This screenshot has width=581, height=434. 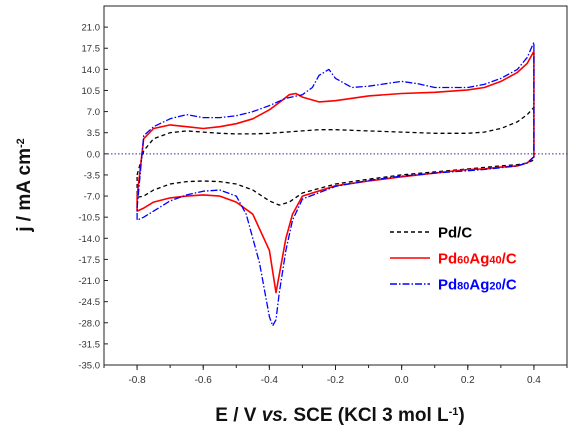 I want to click on x-tick-label: 0.4, so click(x=534, y=380).